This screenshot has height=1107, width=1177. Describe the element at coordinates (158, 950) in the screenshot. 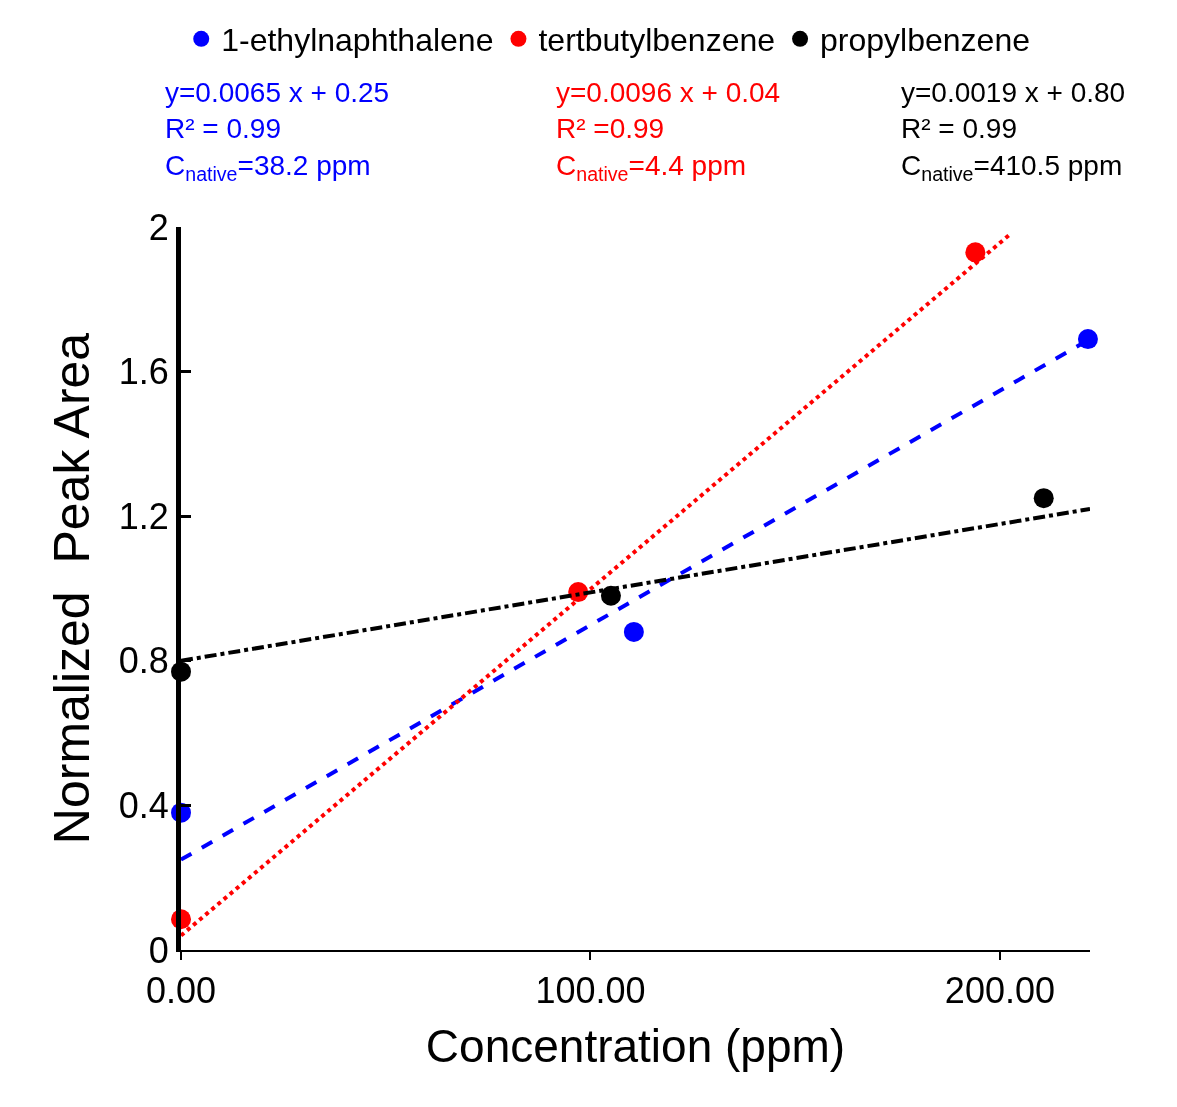

I see `y-tick-label: 0` at that location.